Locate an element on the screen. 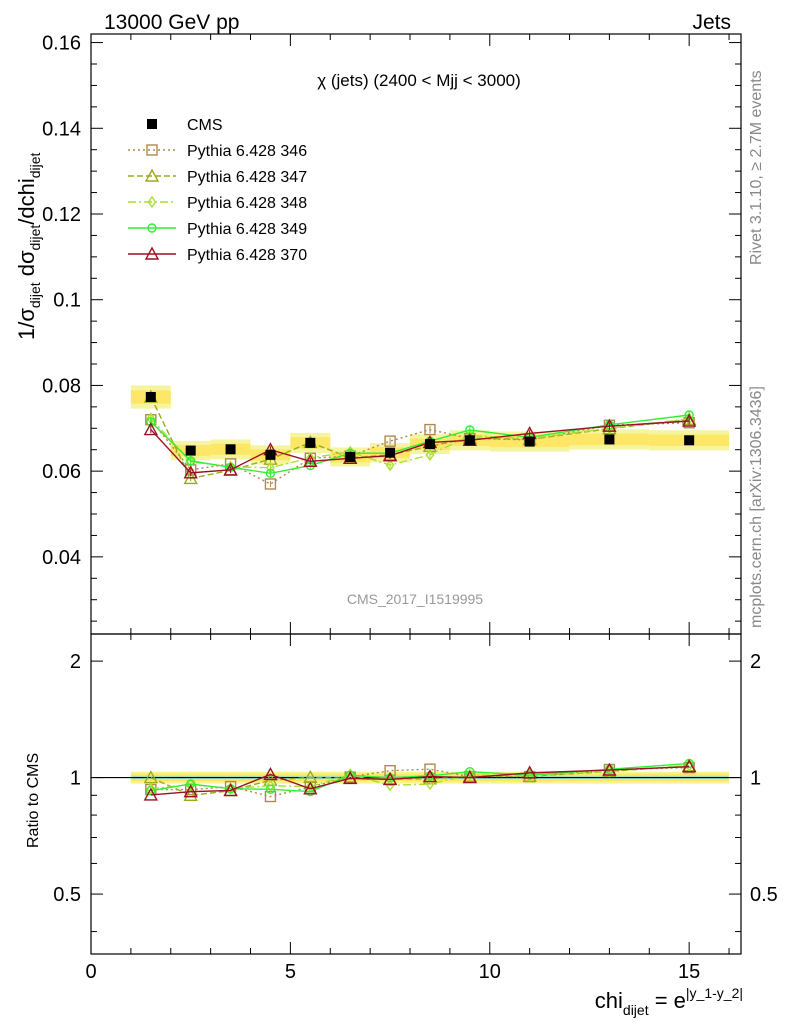  legend-label: Pythia 6.428 347 is located at coordinates (247, 177).